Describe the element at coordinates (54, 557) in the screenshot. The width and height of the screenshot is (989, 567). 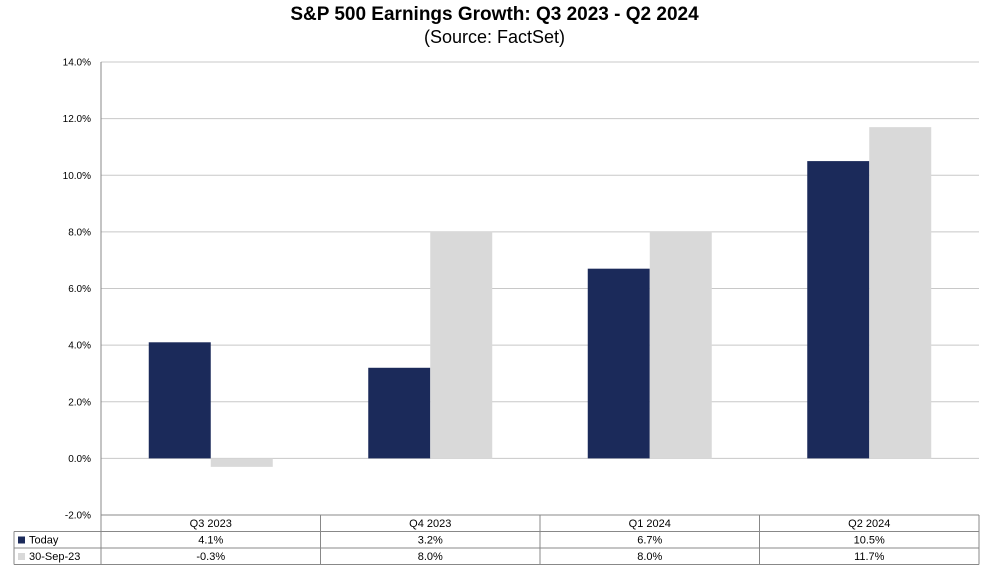
I see `legend-label: 30-Sep-23` at that location.